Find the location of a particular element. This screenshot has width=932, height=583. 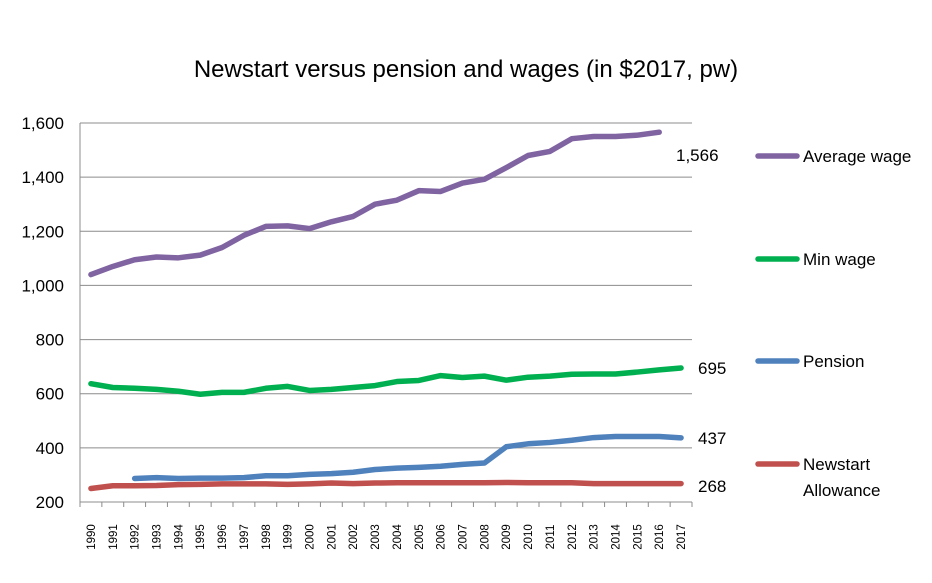

y-tick-label: 1,600 is located at coordinates (42, 123).